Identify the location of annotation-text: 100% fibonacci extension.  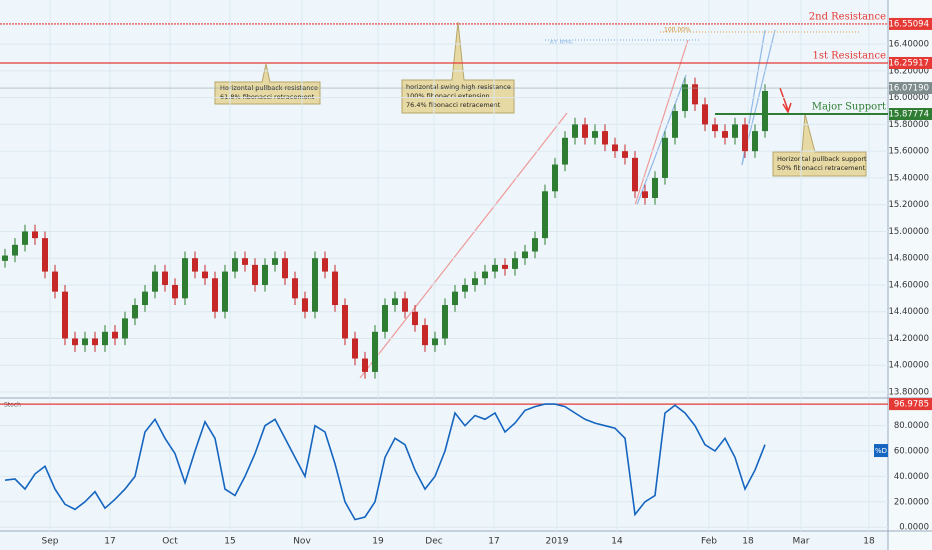
(448, 96).